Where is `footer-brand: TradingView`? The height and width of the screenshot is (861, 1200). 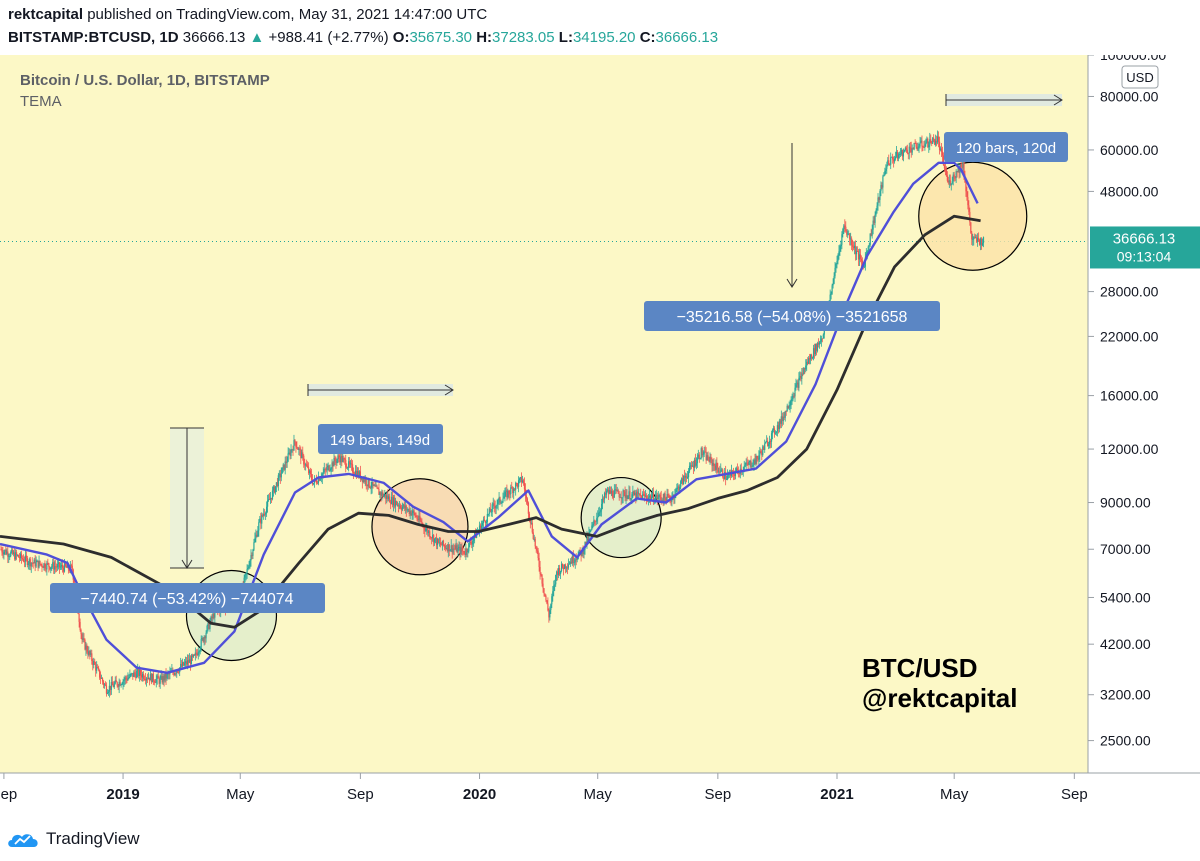 footer-brand: TradingView is located at coordinates (73, 839).